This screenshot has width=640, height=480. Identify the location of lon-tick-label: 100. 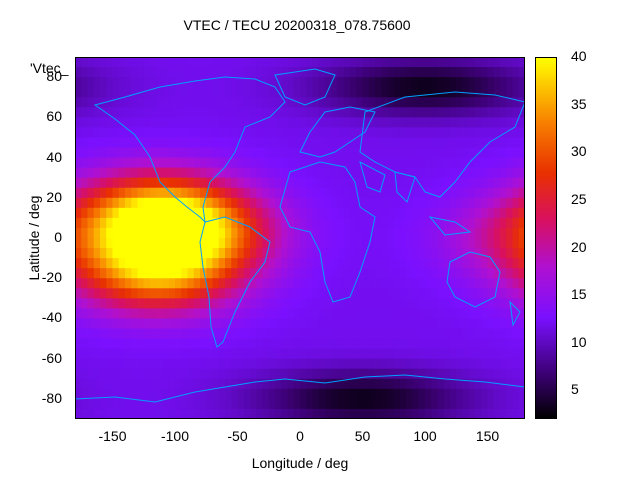
(425, 436).